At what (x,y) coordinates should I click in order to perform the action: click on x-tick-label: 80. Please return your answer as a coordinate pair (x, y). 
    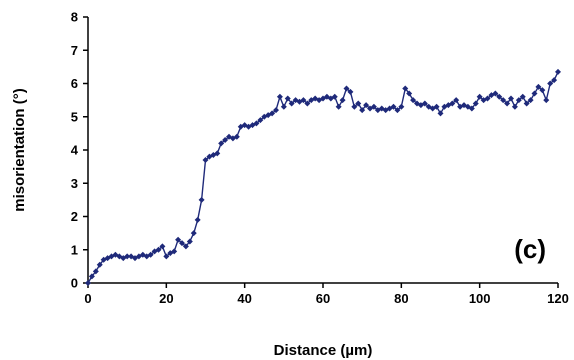
    Looking at the image, I should click on (401, 298).